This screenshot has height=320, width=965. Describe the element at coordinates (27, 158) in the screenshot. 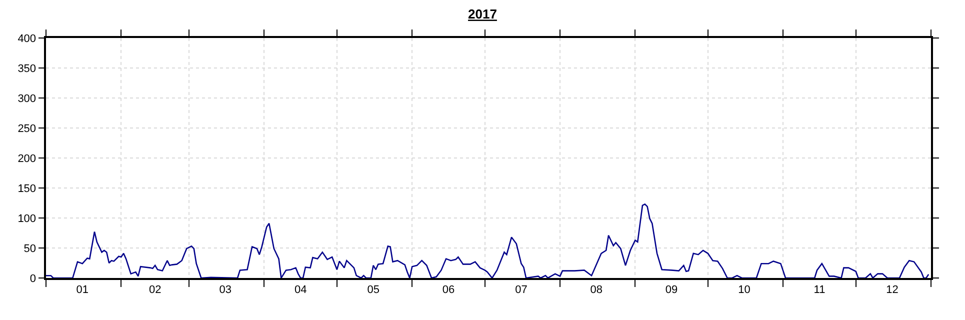

I see `y-tick-label: 200` at that location.